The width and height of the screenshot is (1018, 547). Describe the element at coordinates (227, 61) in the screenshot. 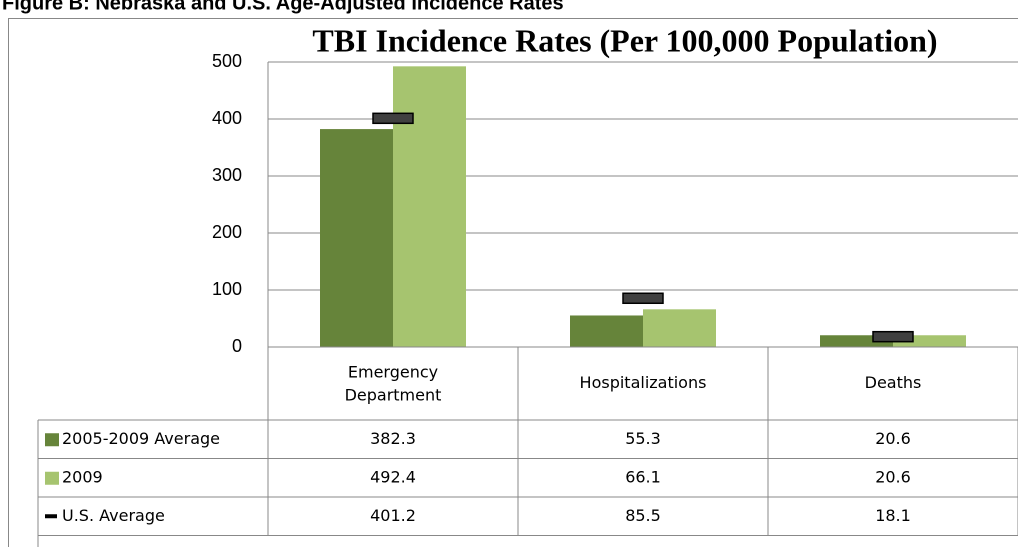

I see `y-tick-label: 500` at that location.